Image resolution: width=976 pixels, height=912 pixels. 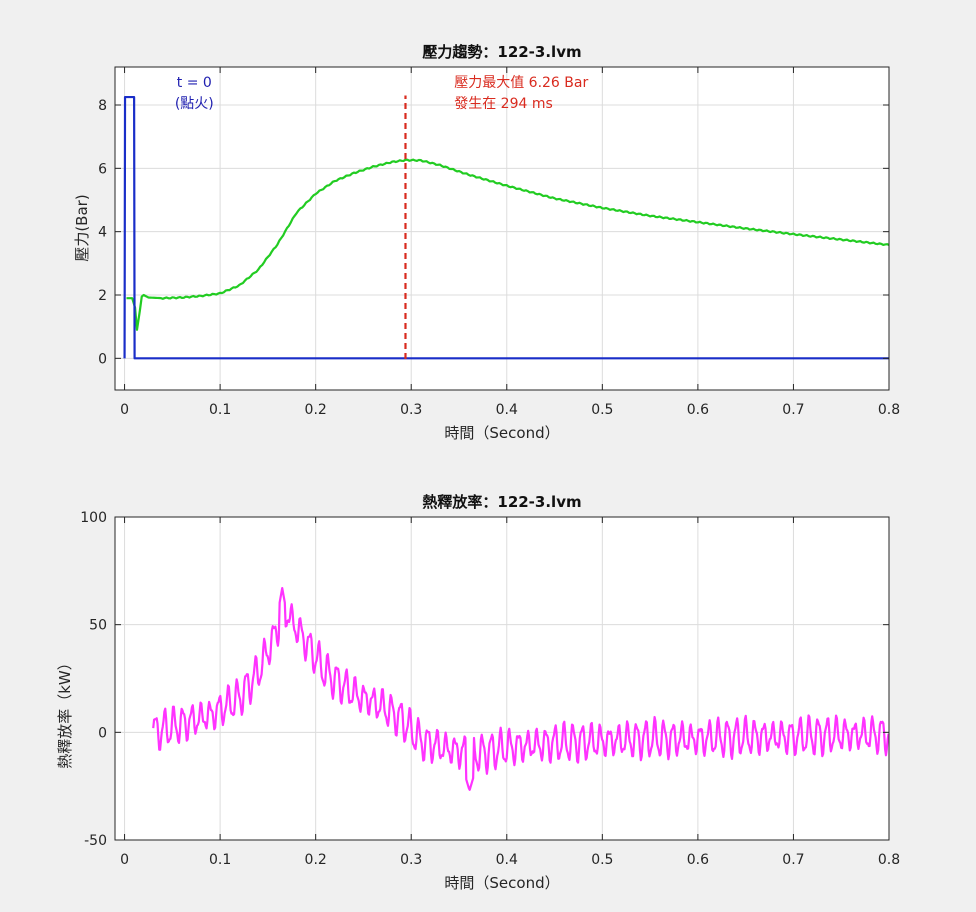 What do you see at coordinates (793, 410) in the screenshot?
I see `pressure-xtick-label: 0.7` at bounding box center [793, 410].